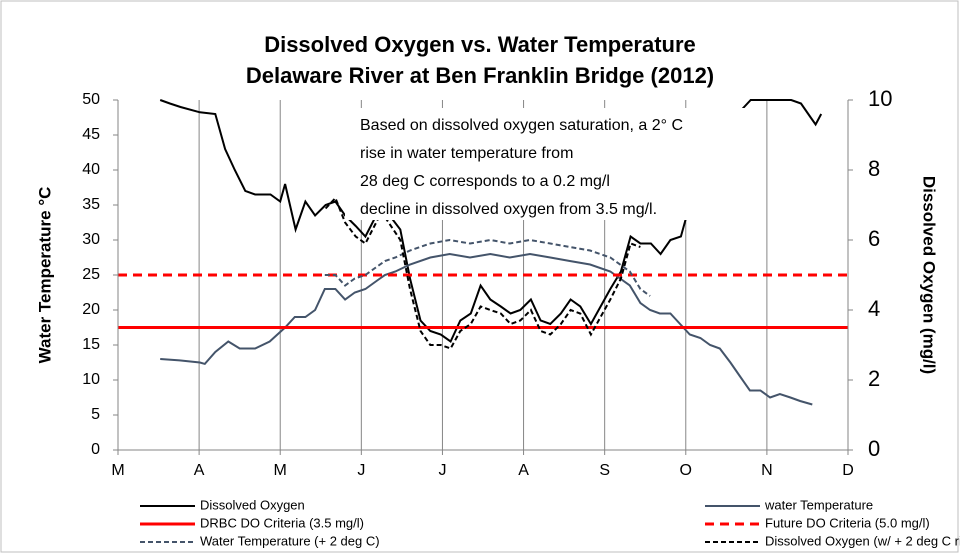  What do you see at coordinates (874, 168) in the screenshot?
I see `y2-tick-label: 8` at bounding box center [874, 168].